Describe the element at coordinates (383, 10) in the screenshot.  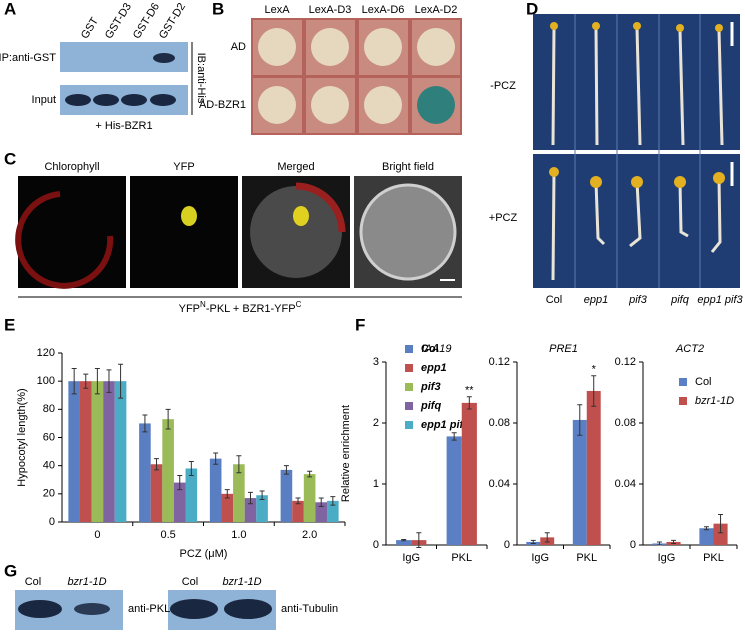
I see `column-label: LexA-D6` at that location.